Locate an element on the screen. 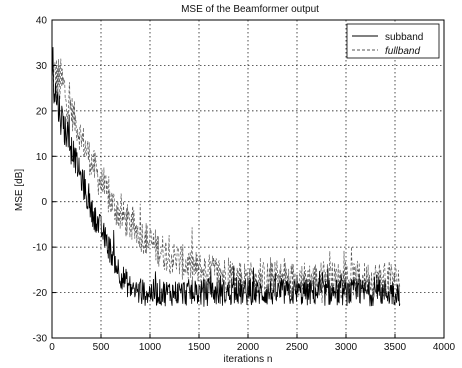  legend-label-subband: subband is located at coordinates (404, 37).